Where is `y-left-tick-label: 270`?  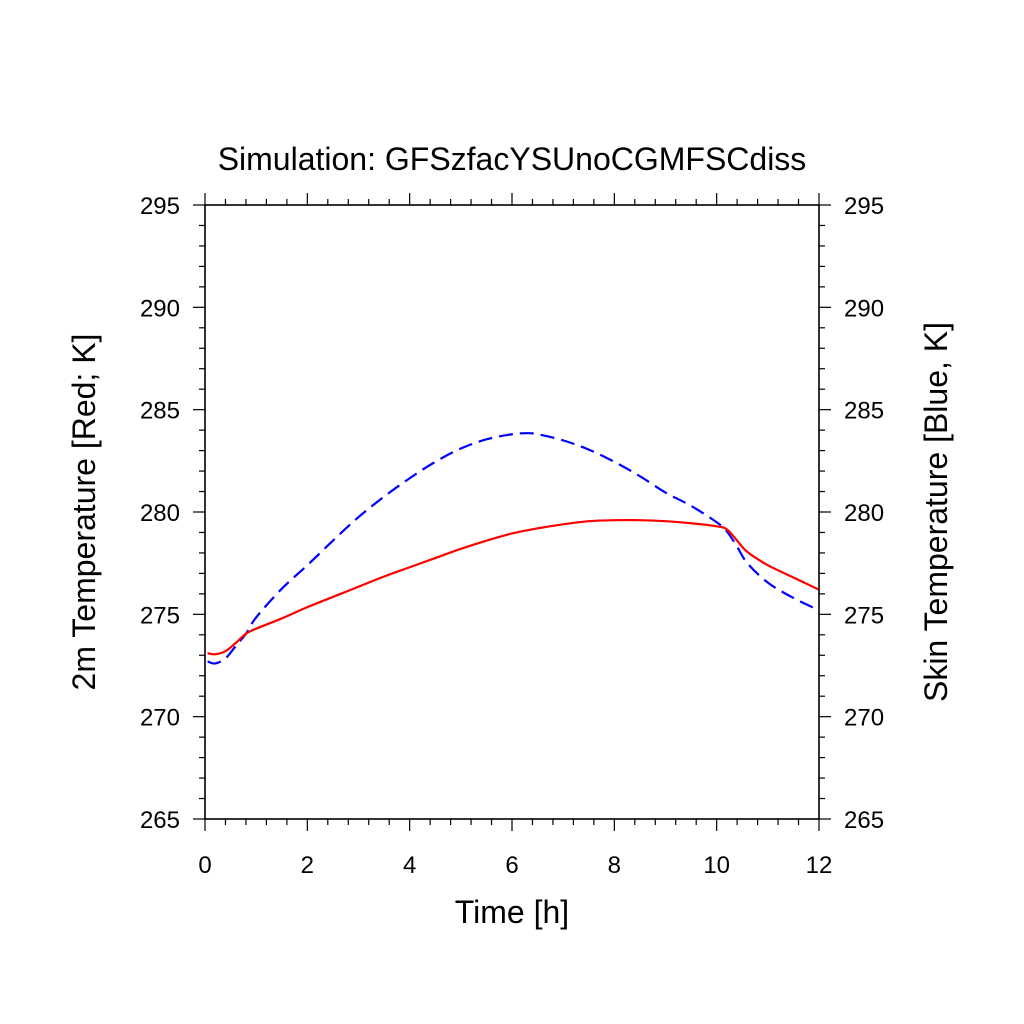 y-left-tick-label: 270 is located at coordinates (160, 718).